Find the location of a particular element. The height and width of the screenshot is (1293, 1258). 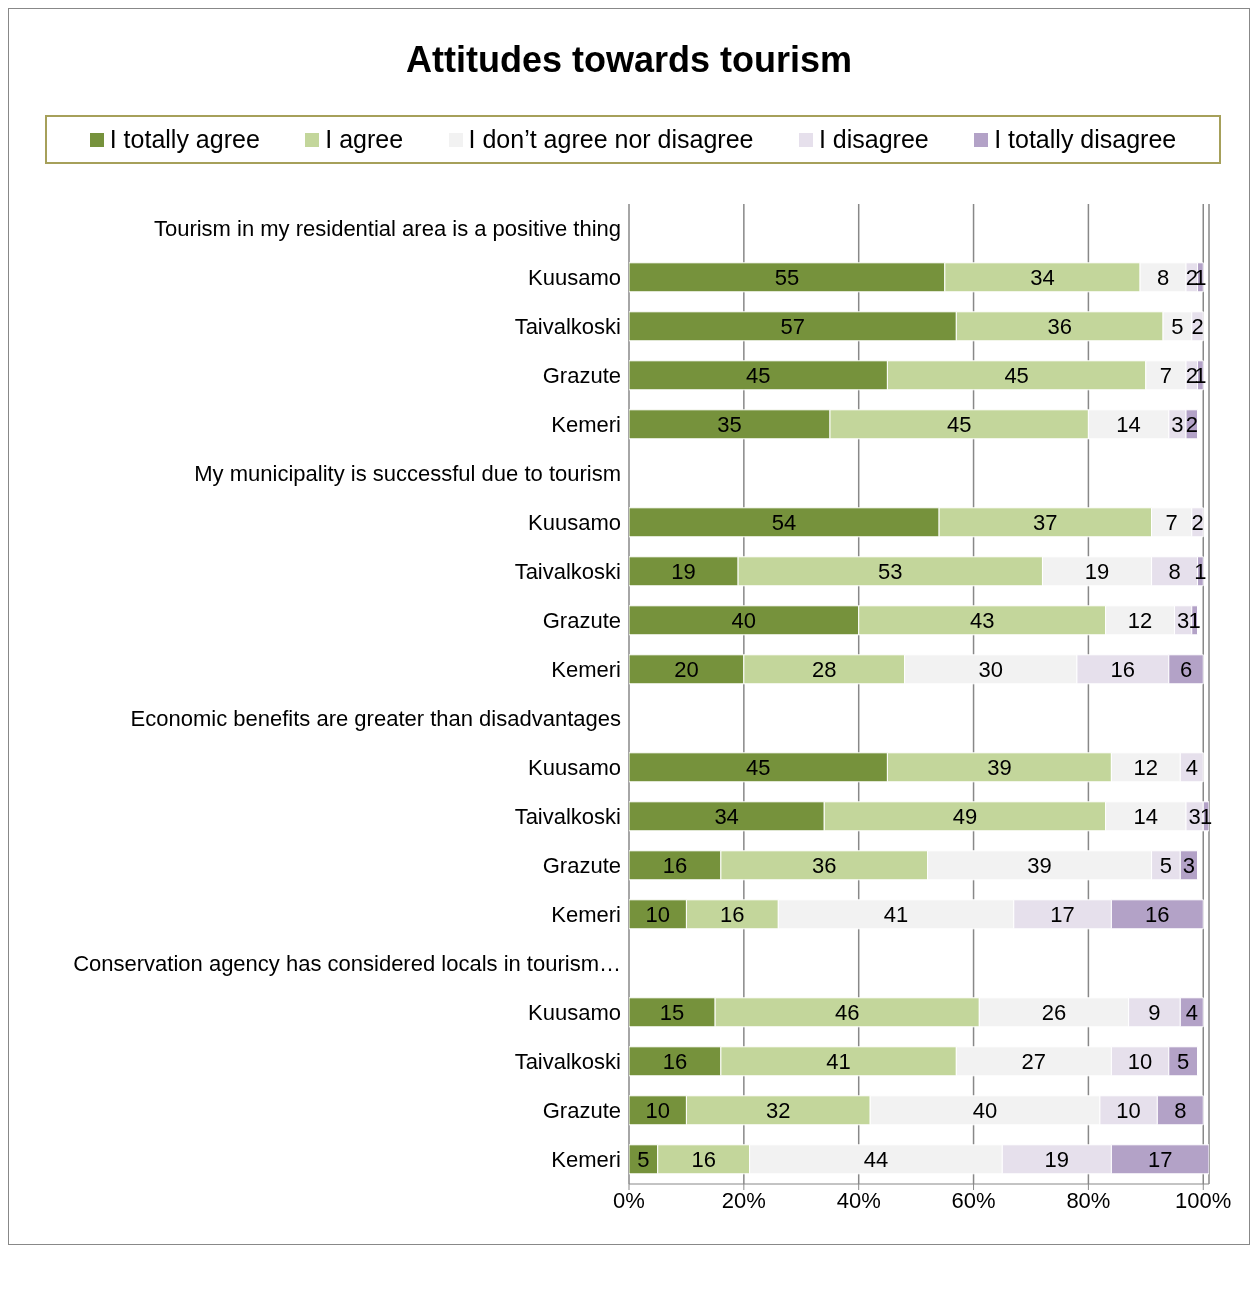

y-tick-label: My municipality is successful due to tourism is located at coordinates (407, 474).